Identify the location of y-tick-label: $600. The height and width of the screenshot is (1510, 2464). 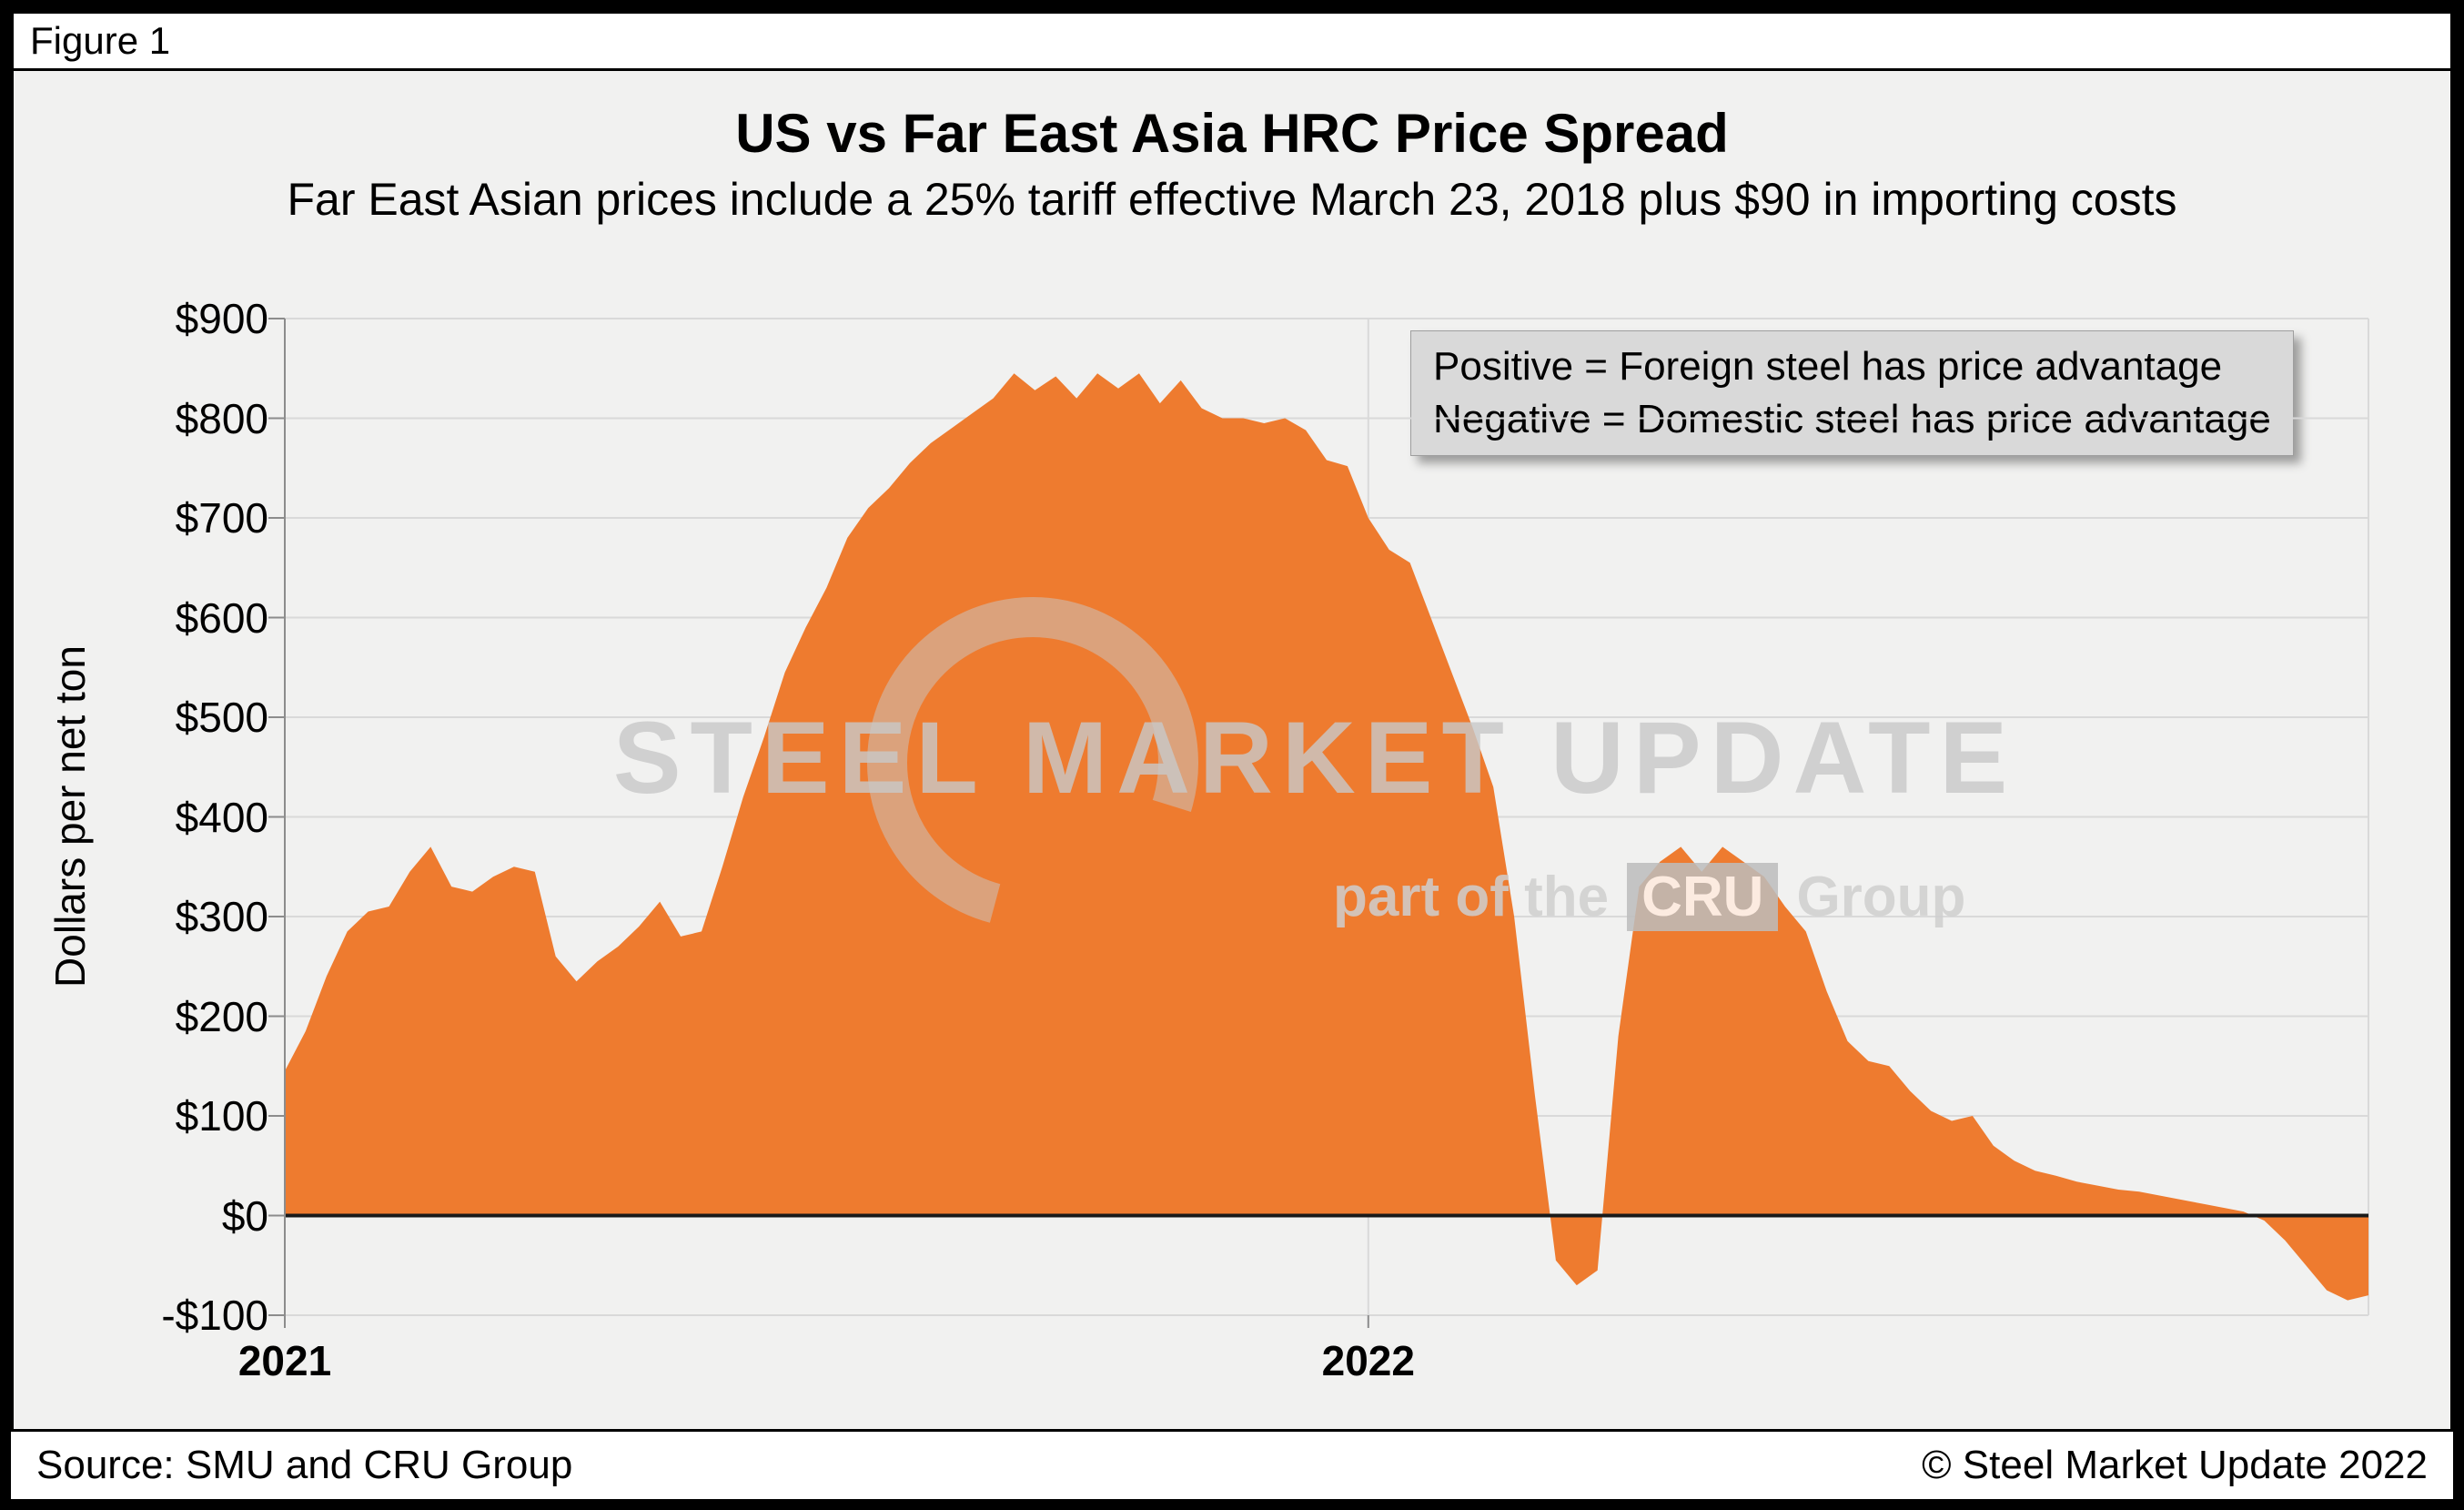
(222, 617).